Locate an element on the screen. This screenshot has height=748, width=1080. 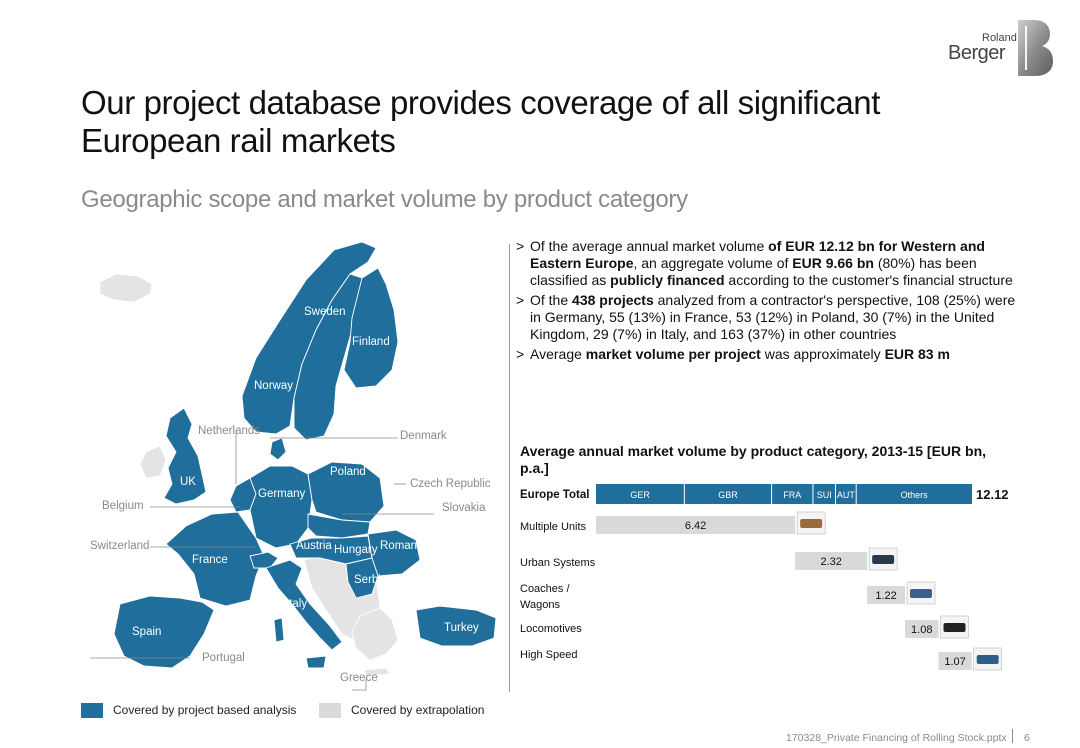
bullet-emphasis: market volume per project is located at coordinates (673, 354).